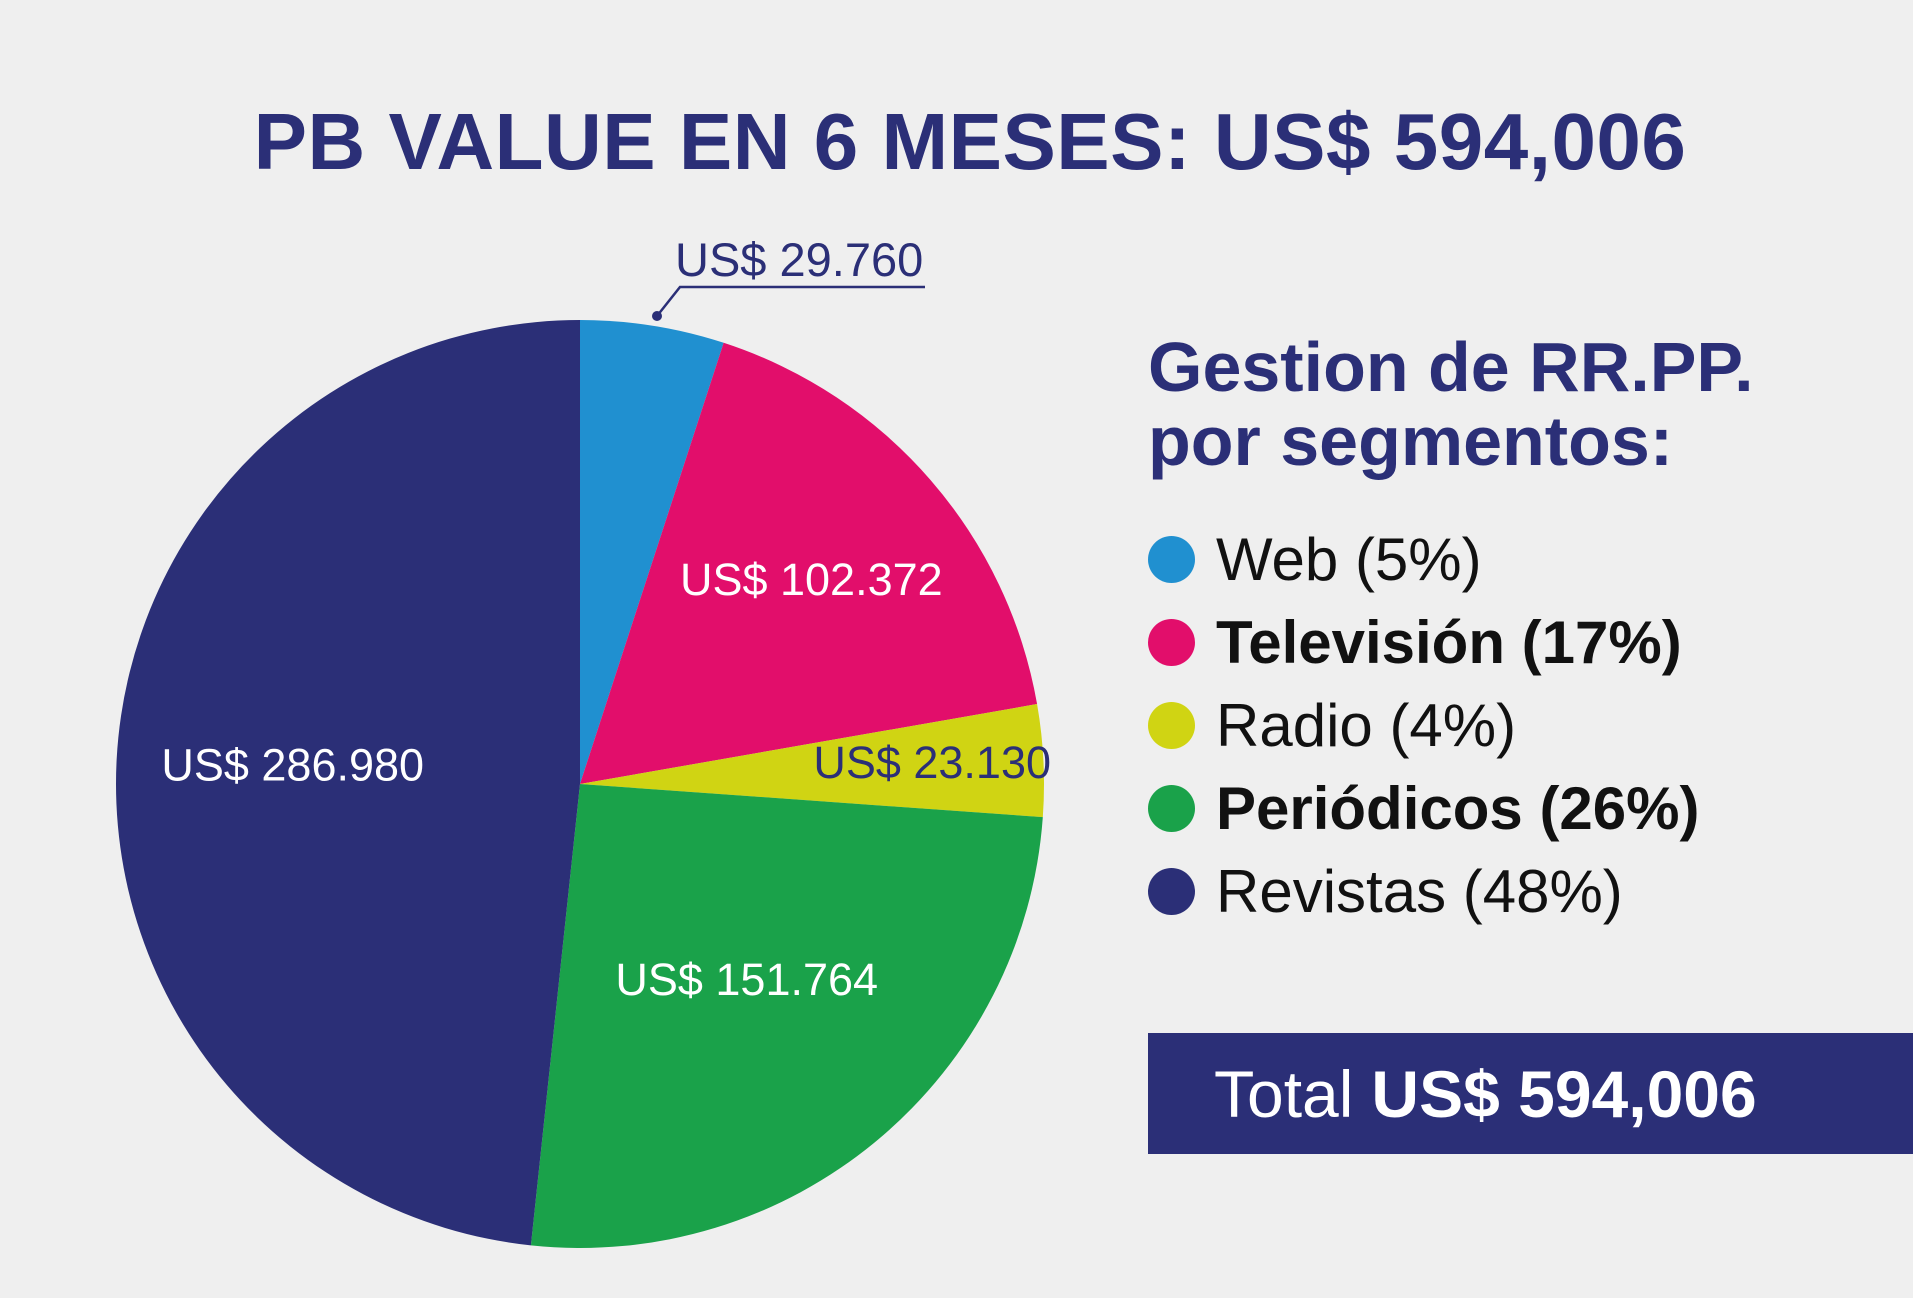 This screenshot has width=1913, height=1298. What do you see at coordinates (292, 765) in the screenshot?
I see `slice-label-revistas: US$ 286.980` at bounding box center [292, 765].